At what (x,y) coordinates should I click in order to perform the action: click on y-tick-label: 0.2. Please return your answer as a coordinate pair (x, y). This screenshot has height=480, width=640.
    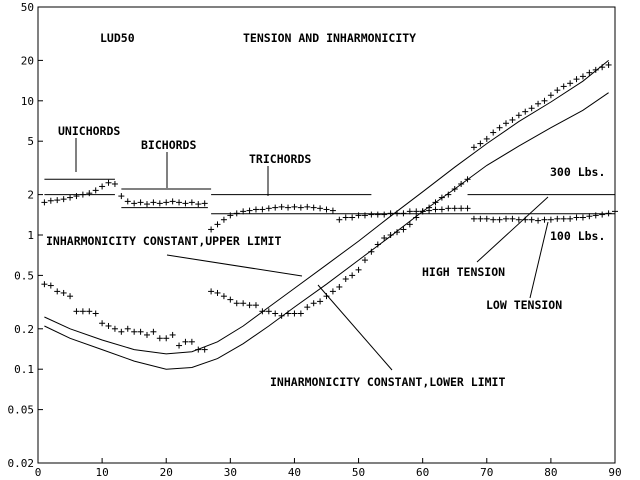
    Looking at the image, I should click on (24, 329).